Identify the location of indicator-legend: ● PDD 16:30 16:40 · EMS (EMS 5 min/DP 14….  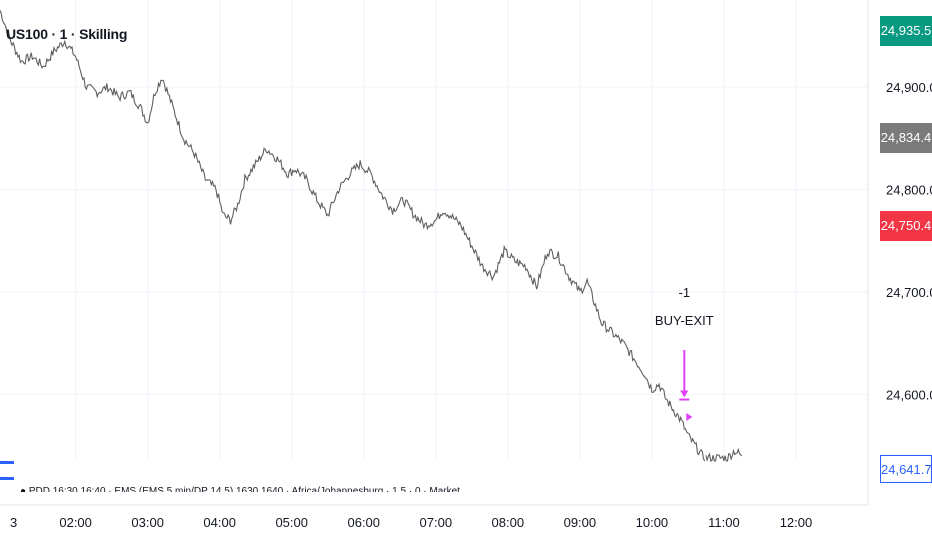
(240, 489).